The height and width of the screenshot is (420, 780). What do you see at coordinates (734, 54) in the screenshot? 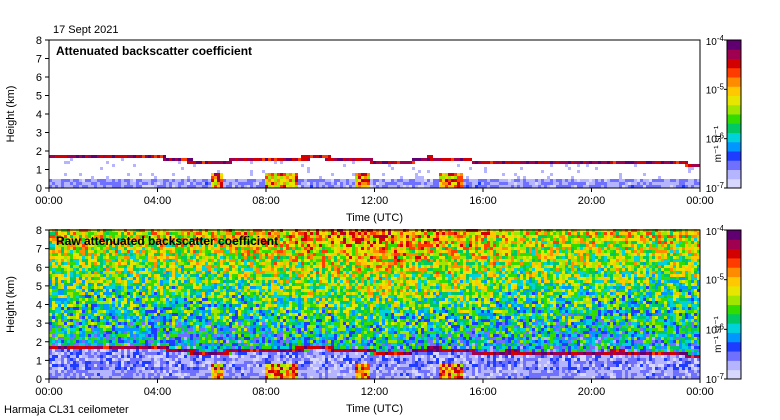
I see `colorbar-segment` at bounding box center [734, 54].